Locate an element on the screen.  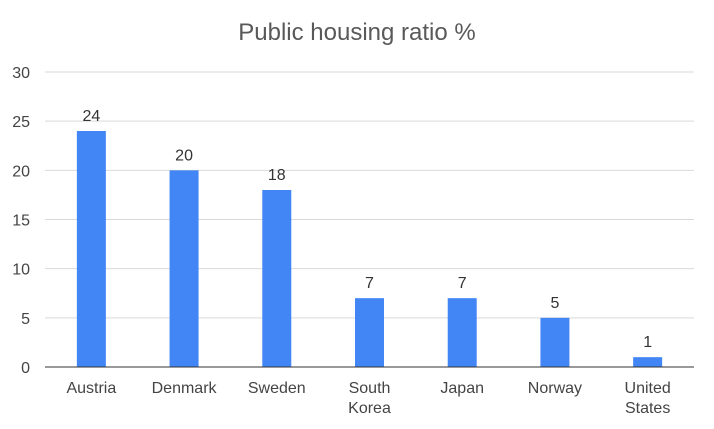
x-category-line: Austria is located at coordinates (91, 388).